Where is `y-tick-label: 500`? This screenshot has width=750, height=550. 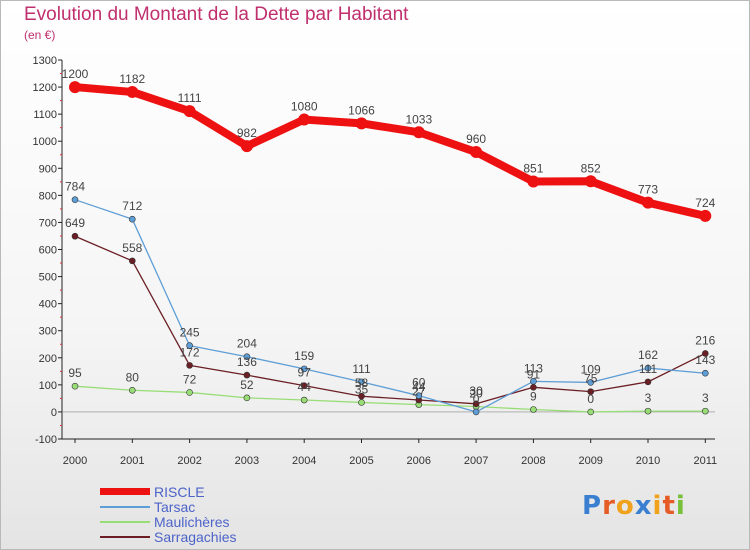 y-tick-label: 500 is located at coordinates (48, 278).